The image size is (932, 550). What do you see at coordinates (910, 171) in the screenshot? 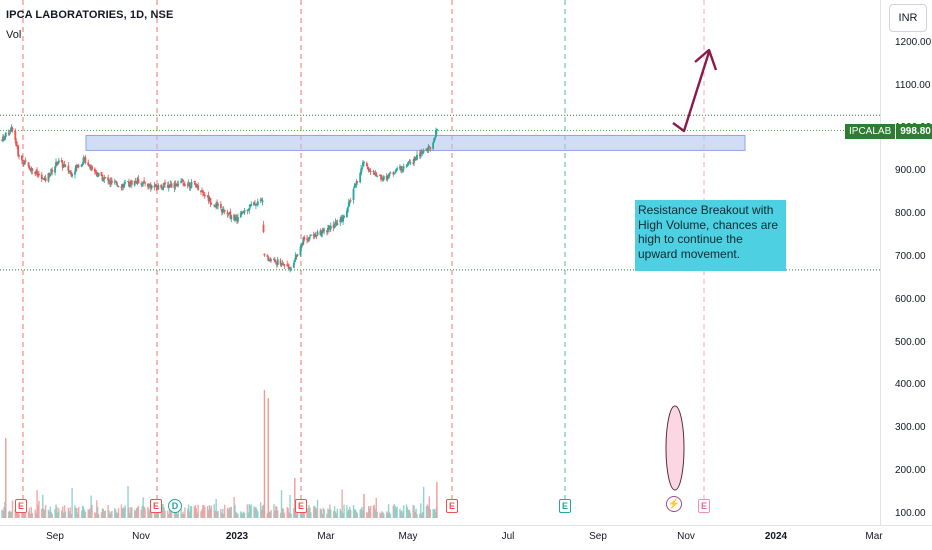
I see `y-tick-label: 900.00` at bounding box center [910, 171].